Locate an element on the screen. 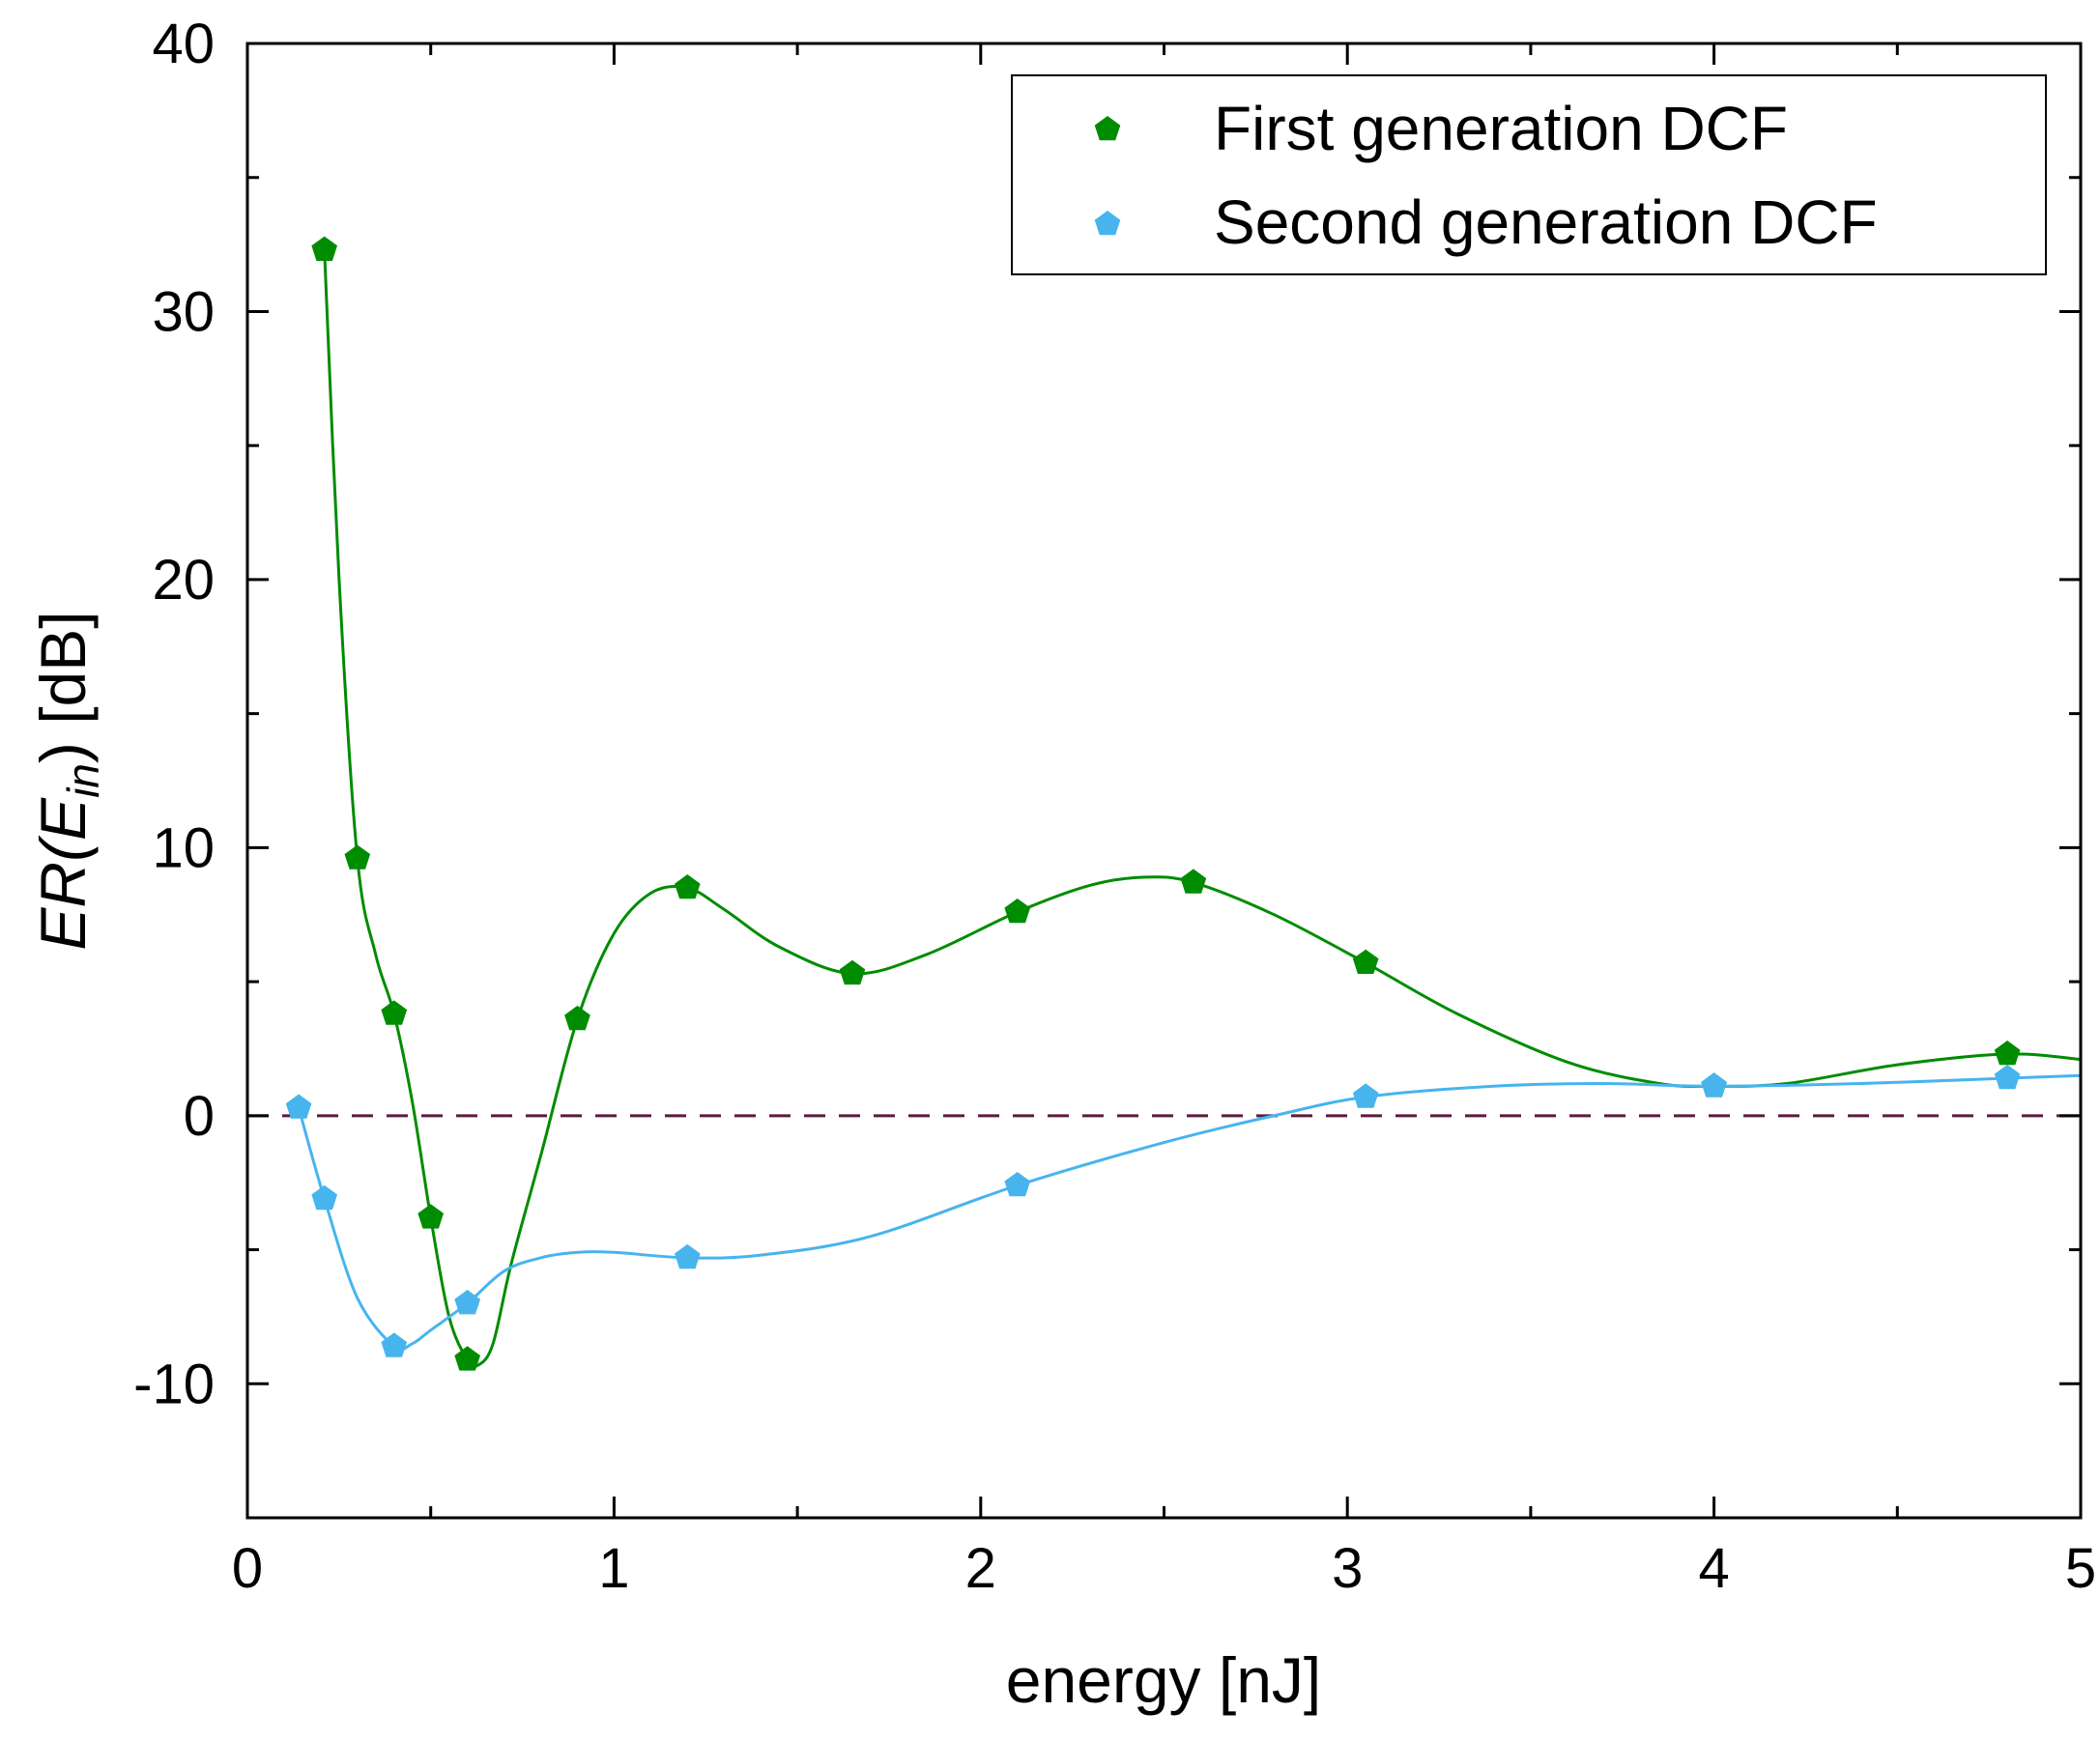 The width and height of the screenshot is (2100, 1740). x-tick-label: 2 is located at coordinates (980, 1569).